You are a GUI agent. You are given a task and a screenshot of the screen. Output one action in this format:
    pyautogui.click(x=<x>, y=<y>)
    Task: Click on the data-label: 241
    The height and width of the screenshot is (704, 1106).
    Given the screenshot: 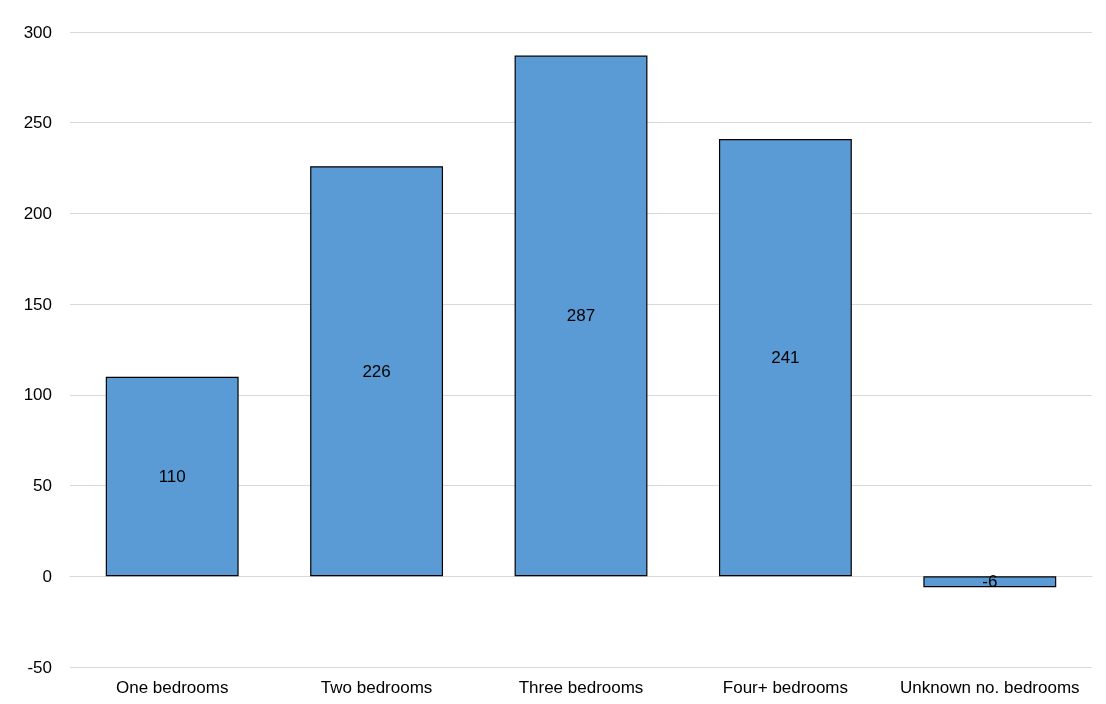 What is the action you would take?
    pyautogui.click(x=785, y=358)
    